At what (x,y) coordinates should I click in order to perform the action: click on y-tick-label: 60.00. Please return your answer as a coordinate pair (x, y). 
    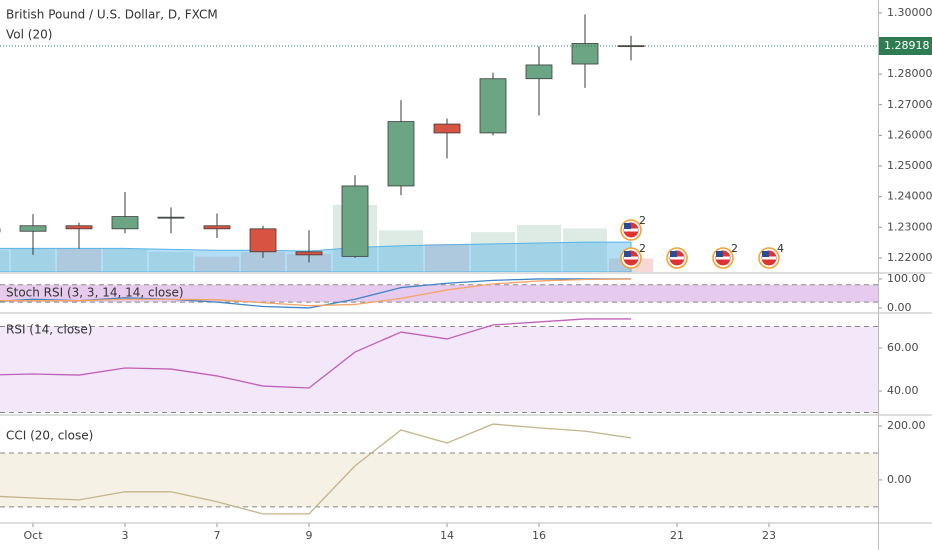
    Looking at the image, I should click on (903, 347).